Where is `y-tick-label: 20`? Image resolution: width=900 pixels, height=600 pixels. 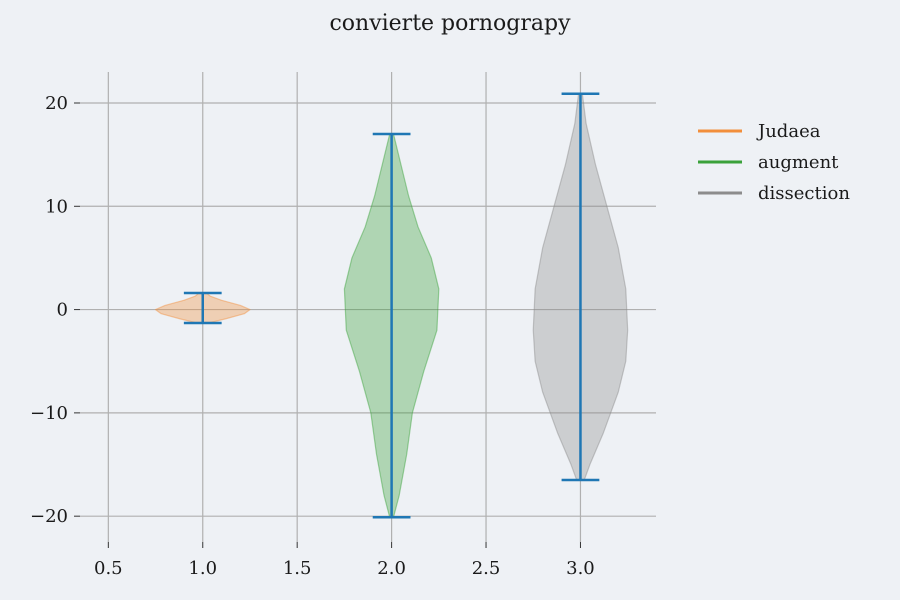 y-tick-label: 20 is located at coordinates (56, 103).